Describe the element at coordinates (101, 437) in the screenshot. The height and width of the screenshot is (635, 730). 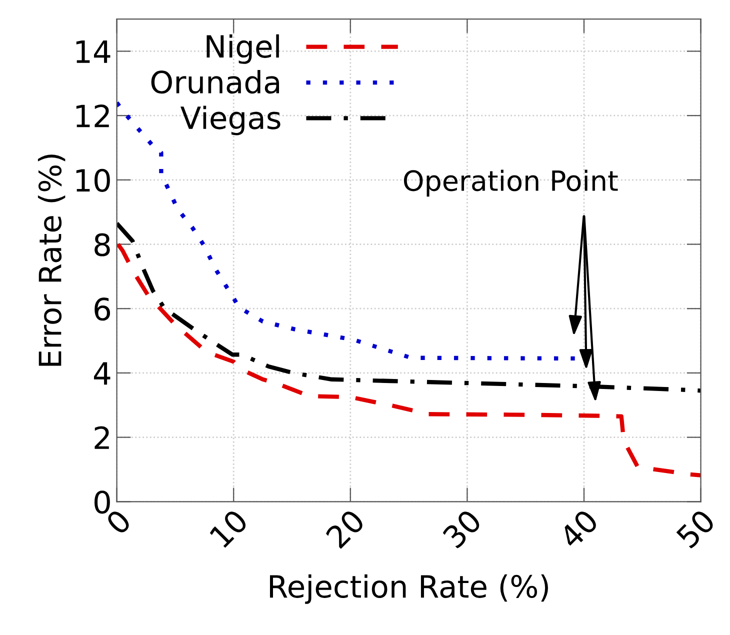
I see `y-tick-label: 2` at that location.